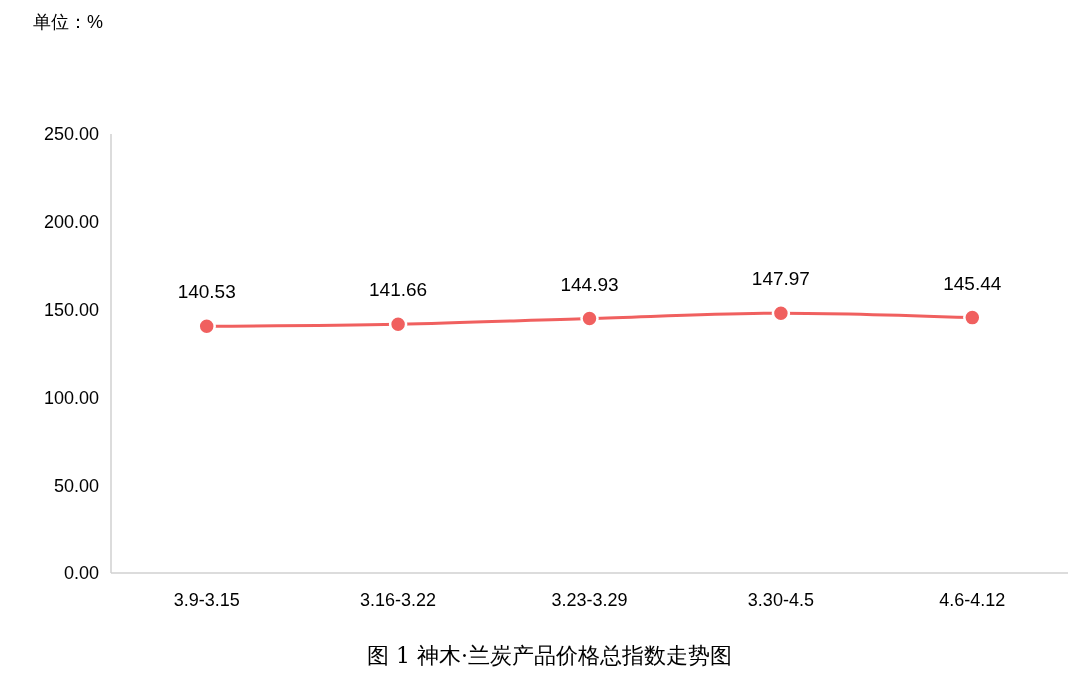 The image size is (1079, 674). Describe the element at coordinates (68, 22) in the screenshot. I see `text: 单位：%` at that location.